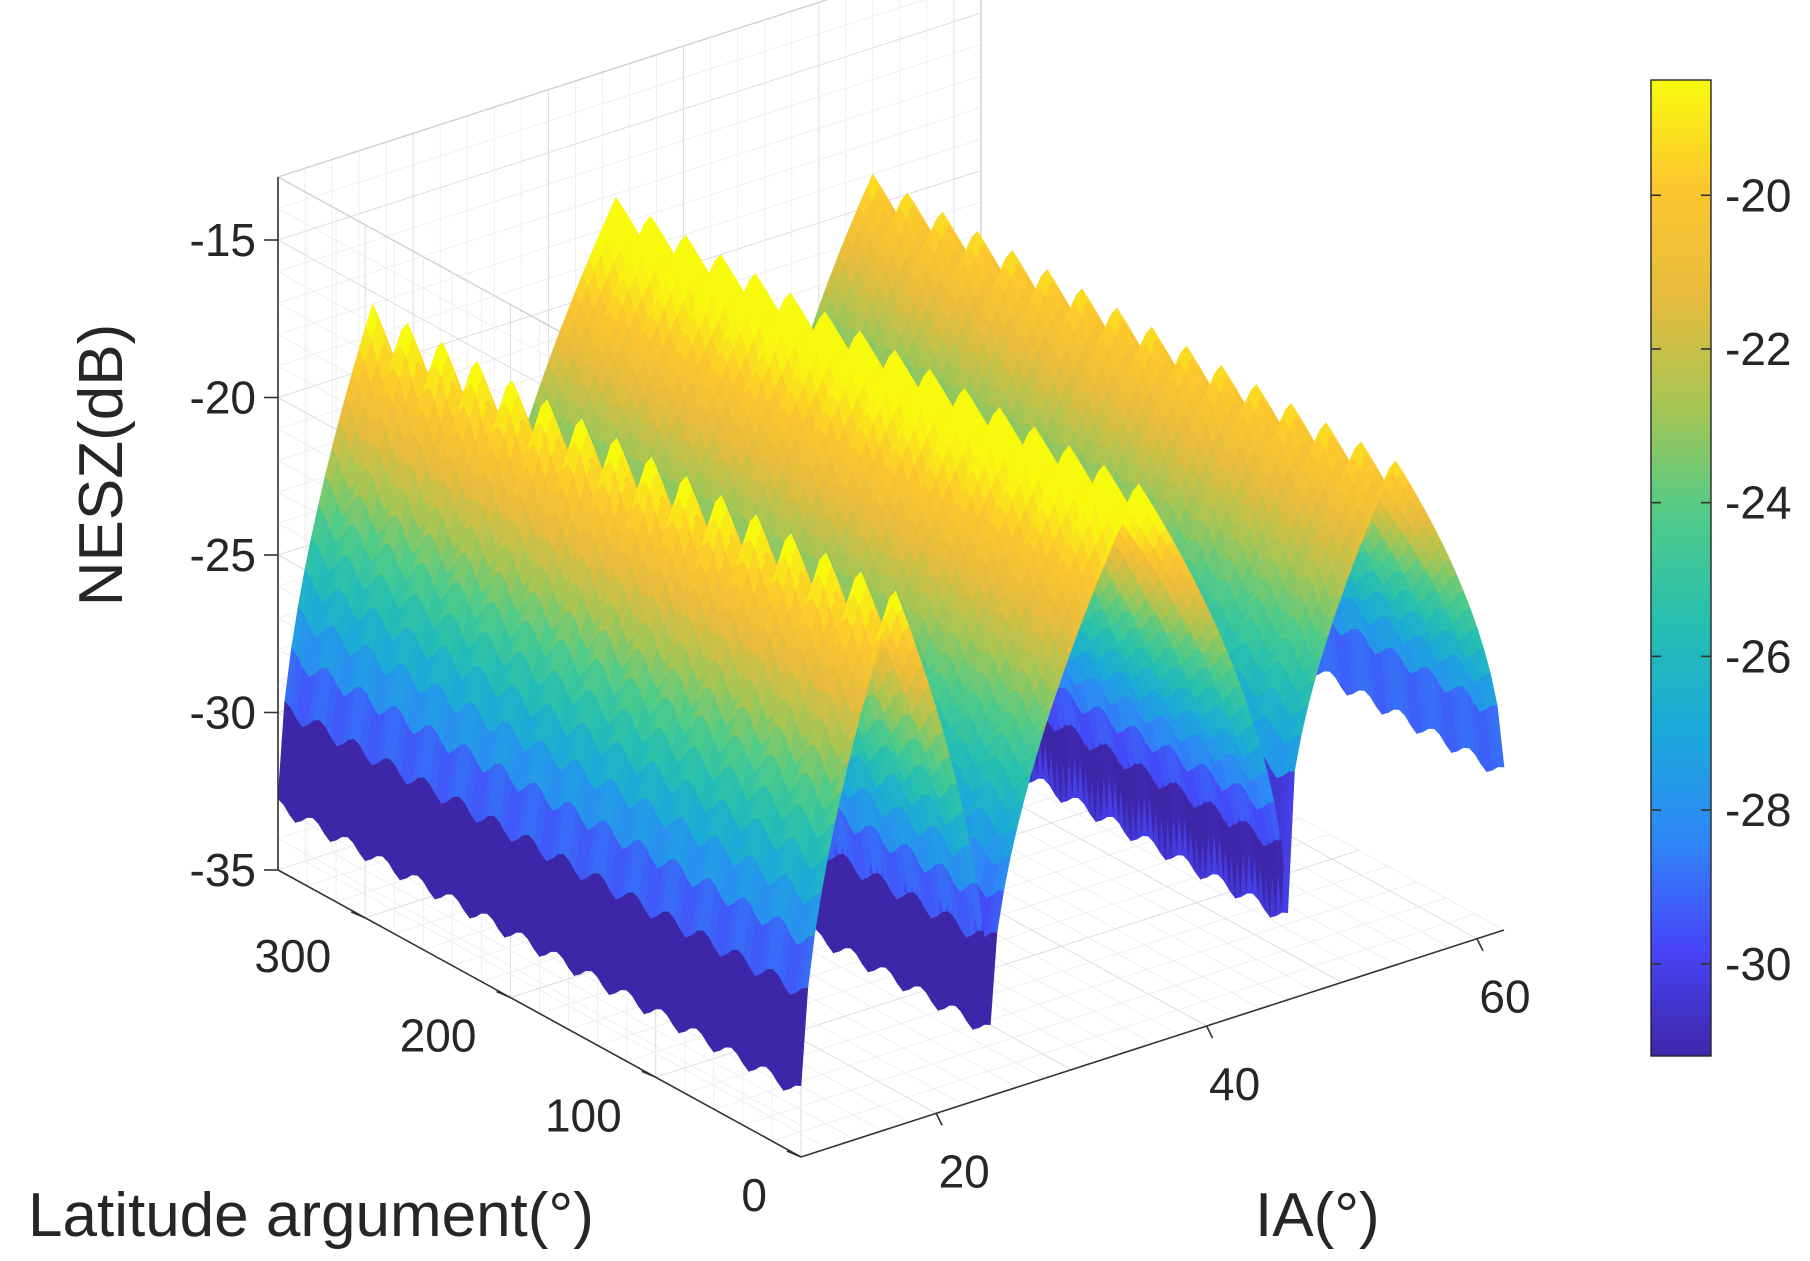 Image resolution: width=1810 pixels, height=1261 pixels. I want to click on colorbar-tick-label: -20, so click(1758, 195).